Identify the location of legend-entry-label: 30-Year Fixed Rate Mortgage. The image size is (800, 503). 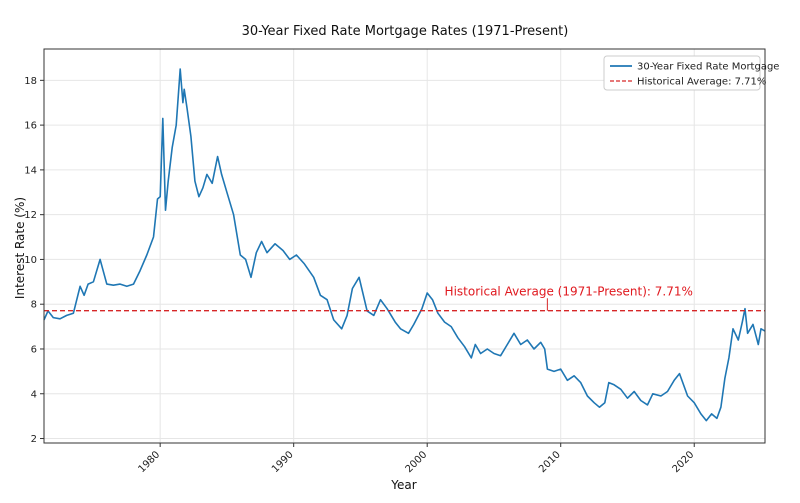
(708, 67).